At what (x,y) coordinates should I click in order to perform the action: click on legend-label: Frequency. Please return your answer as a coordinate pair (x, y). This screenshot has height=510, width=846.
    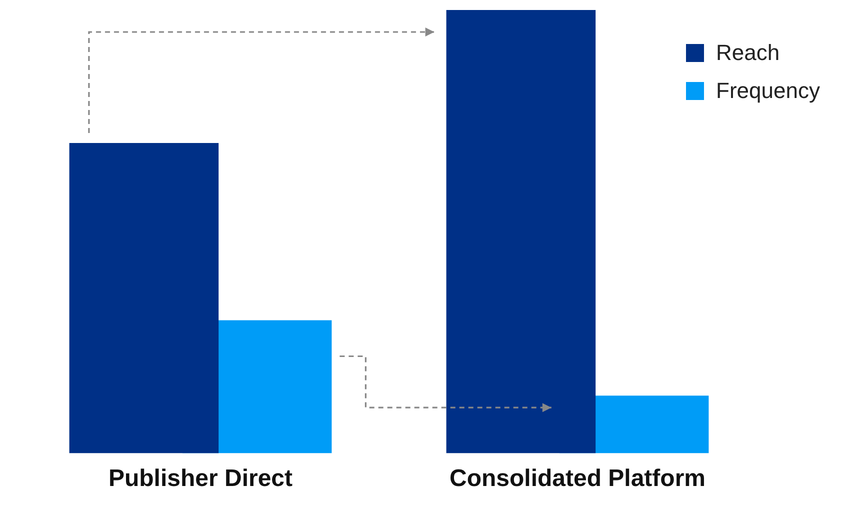
    Looking at the image, I should click on (768, 91).